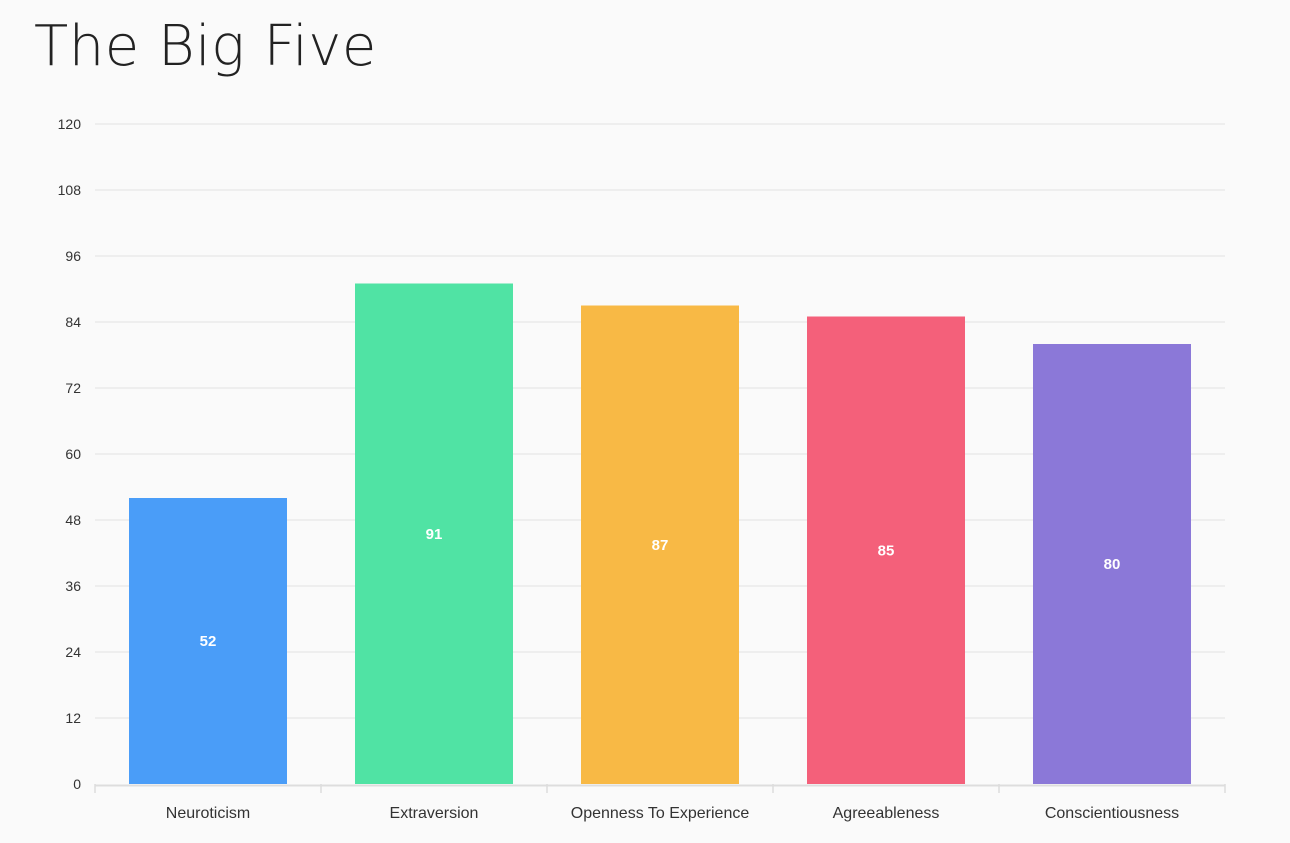 Image resolution: width=1290 pixels, height=843 pixels. I want to click on data-label: 85, so click(886, 550).